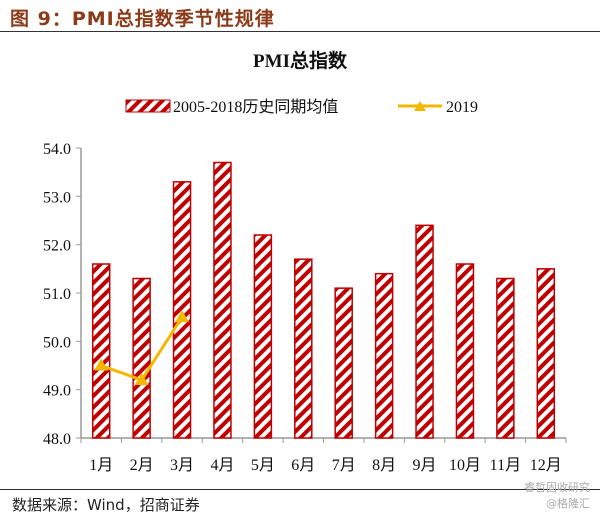  I want to click on point-2019-1月, so click(101, 364).